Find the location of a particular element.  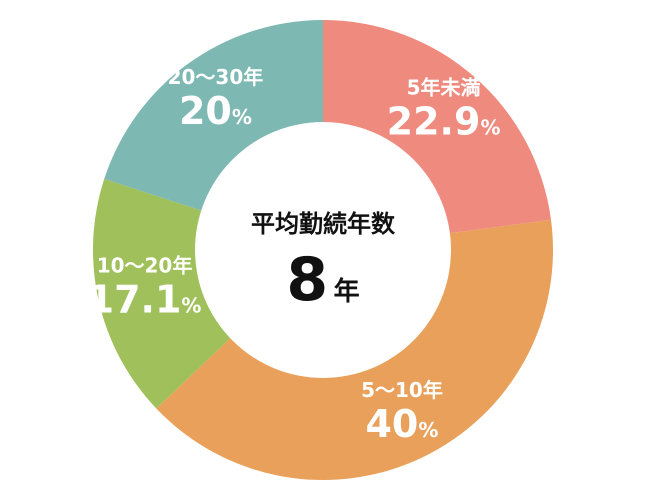

center-unit: 年 is located at coordinates (347, 291).